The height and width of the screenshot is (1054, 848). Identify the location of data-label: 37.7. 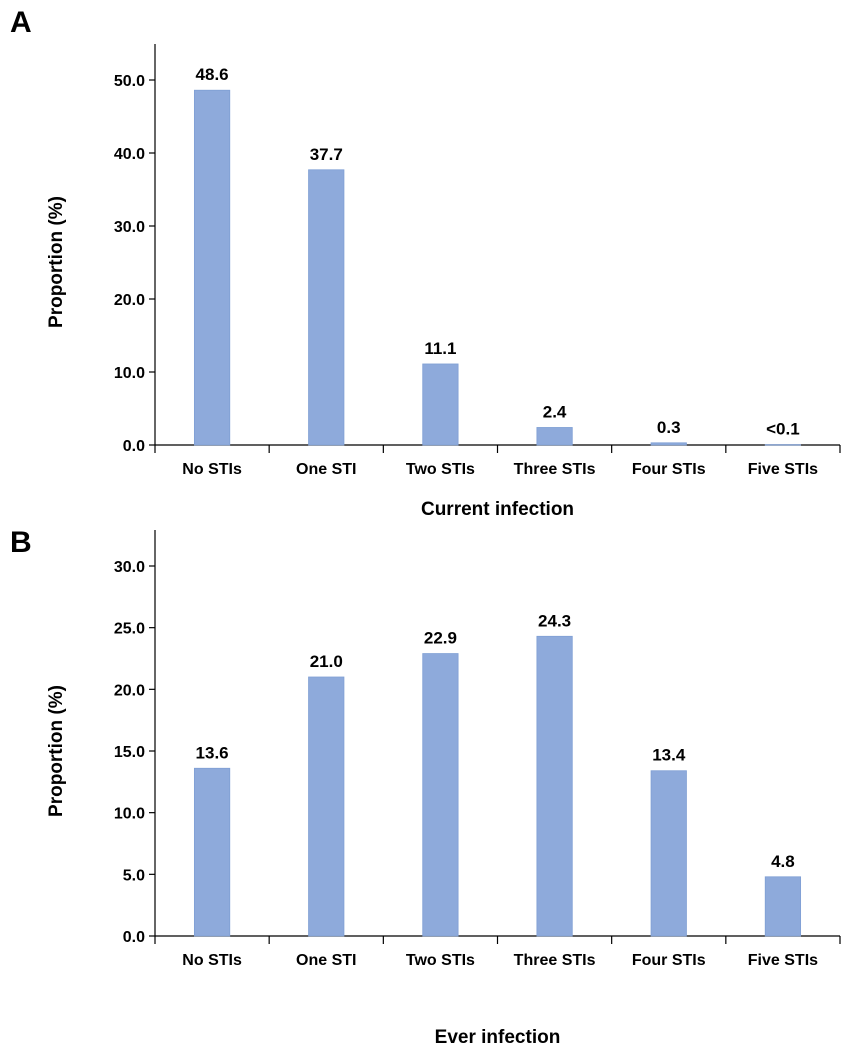
(326, 154).